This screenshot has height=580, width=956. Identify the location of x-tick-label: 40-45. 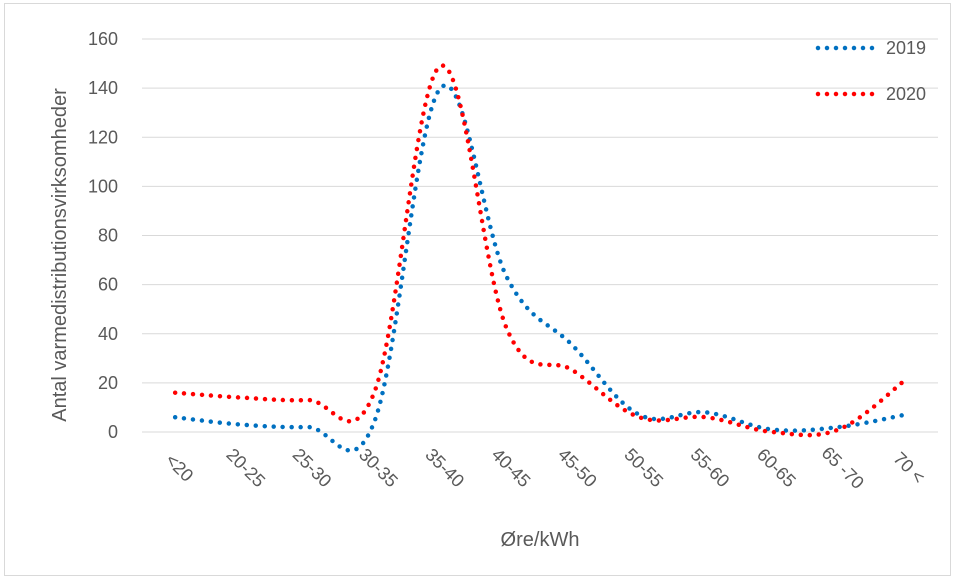
(511, 467).